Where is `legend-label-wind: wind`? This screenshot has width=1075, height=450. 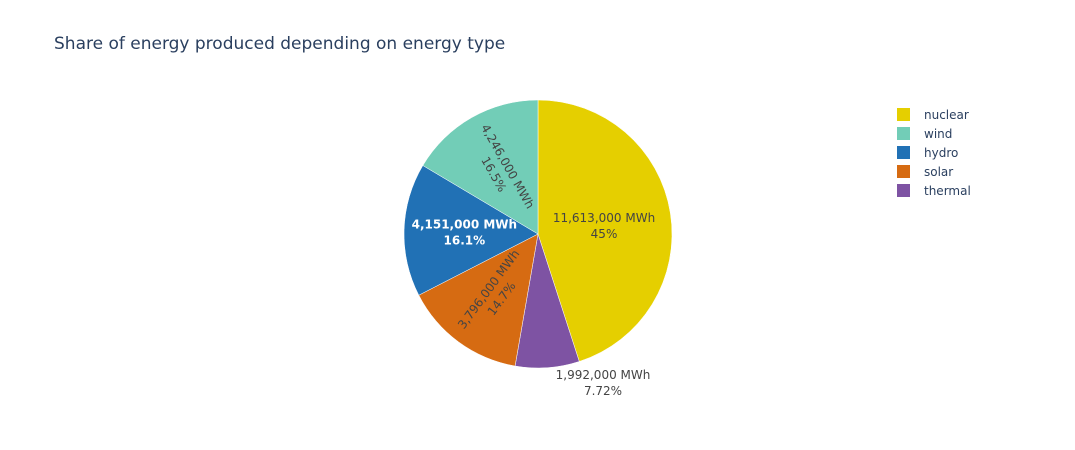
legend-label-wind: wind is located at coordinates (938, 133).